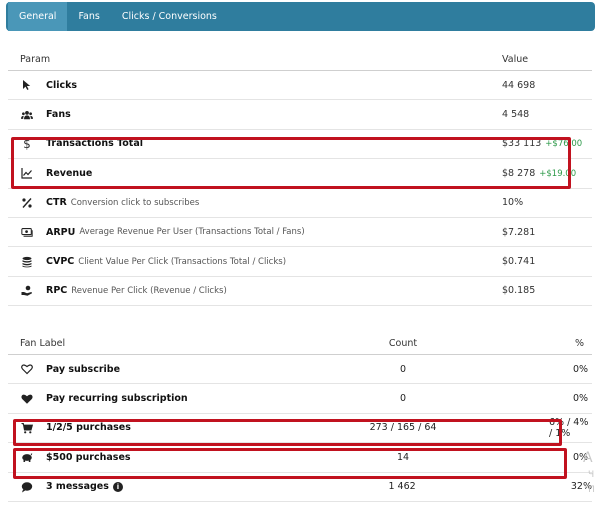 The height and width of the screenshot is (520, 599). What do you see at coordinates (300, 86) in the screenshot?
I see `table-row: Clicks 44 698` at bounding box center [300, 86].